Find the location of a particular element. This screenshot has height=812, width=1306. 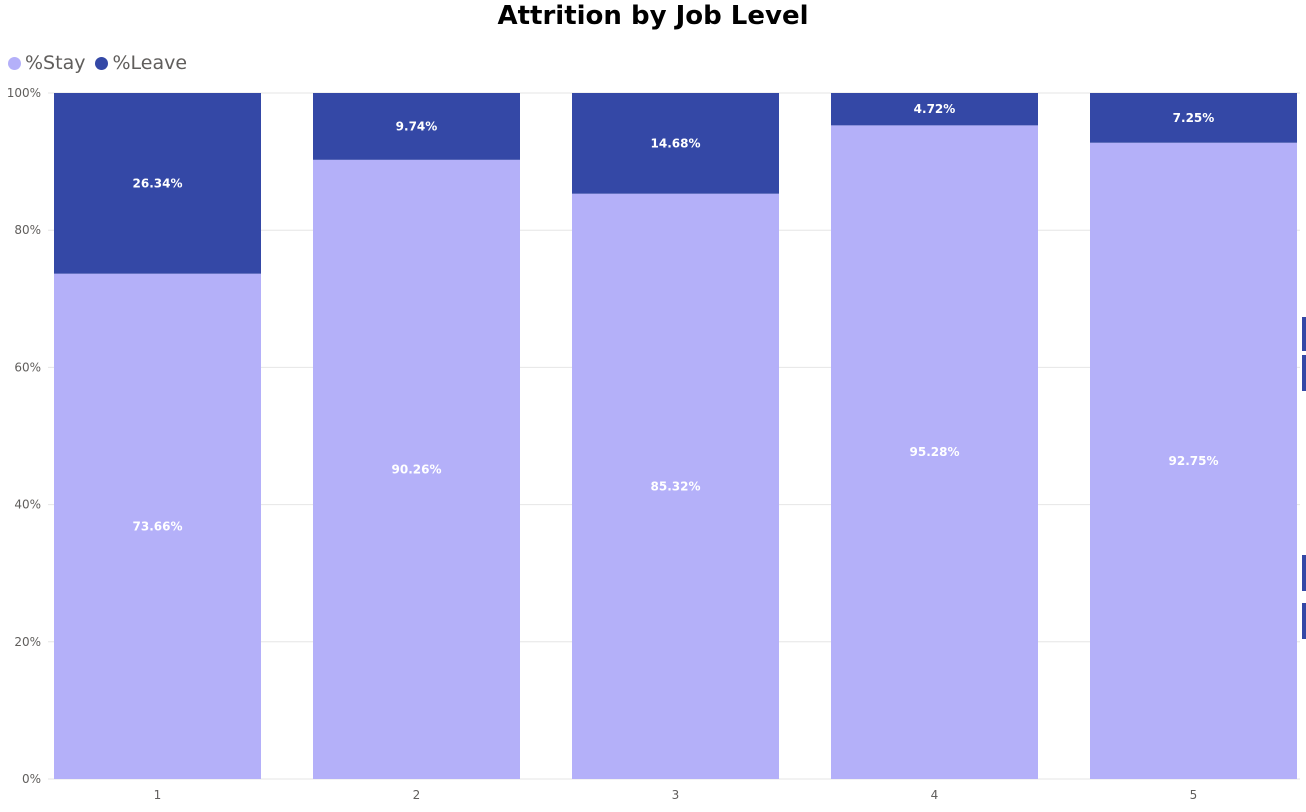

legend-marker-leave is located at coordinates (102, 63).